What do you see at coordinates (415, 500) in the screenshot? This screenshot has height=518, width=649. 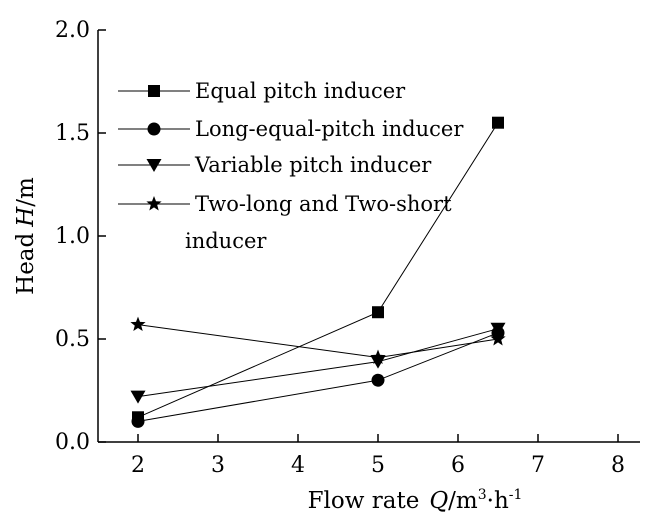 I see `x-axis-title: Flow rate Q/m3·h-1` at bounding box center [415, 500].